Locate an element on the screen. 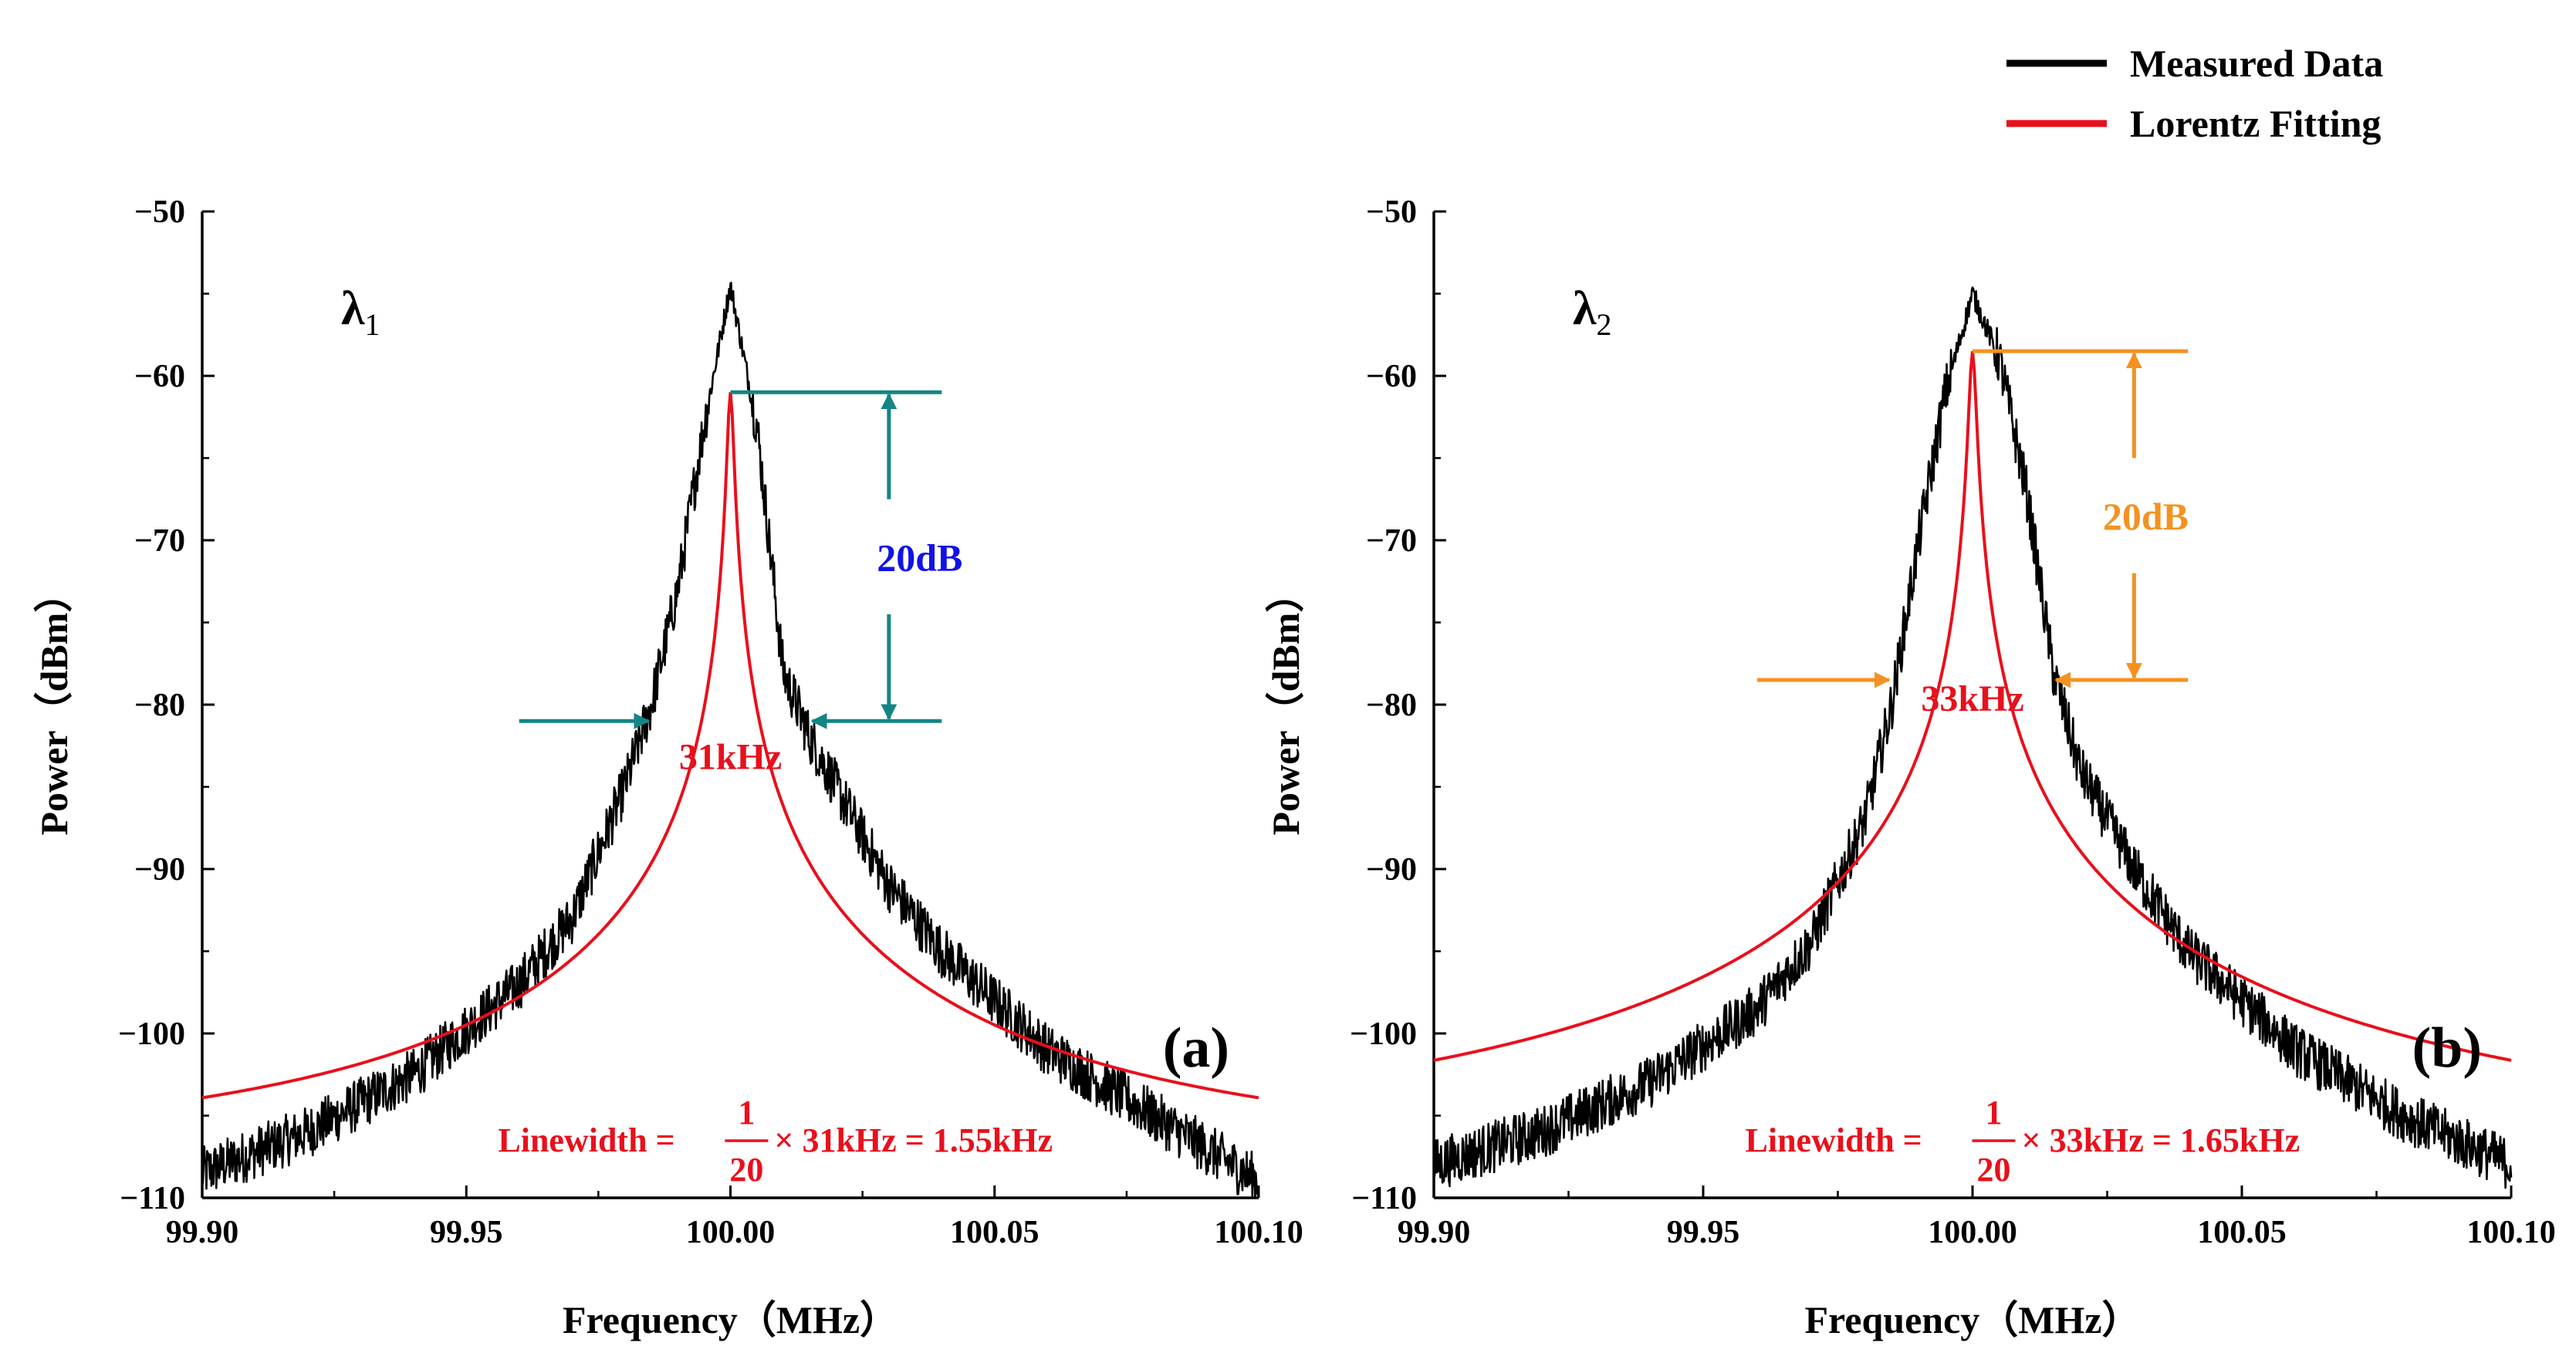 The image size is (2576, 1363). linewidth-formula: Linewidth = 1 20 × 33kHz = 1.65kHz is located at coordinates (2023, 1141).